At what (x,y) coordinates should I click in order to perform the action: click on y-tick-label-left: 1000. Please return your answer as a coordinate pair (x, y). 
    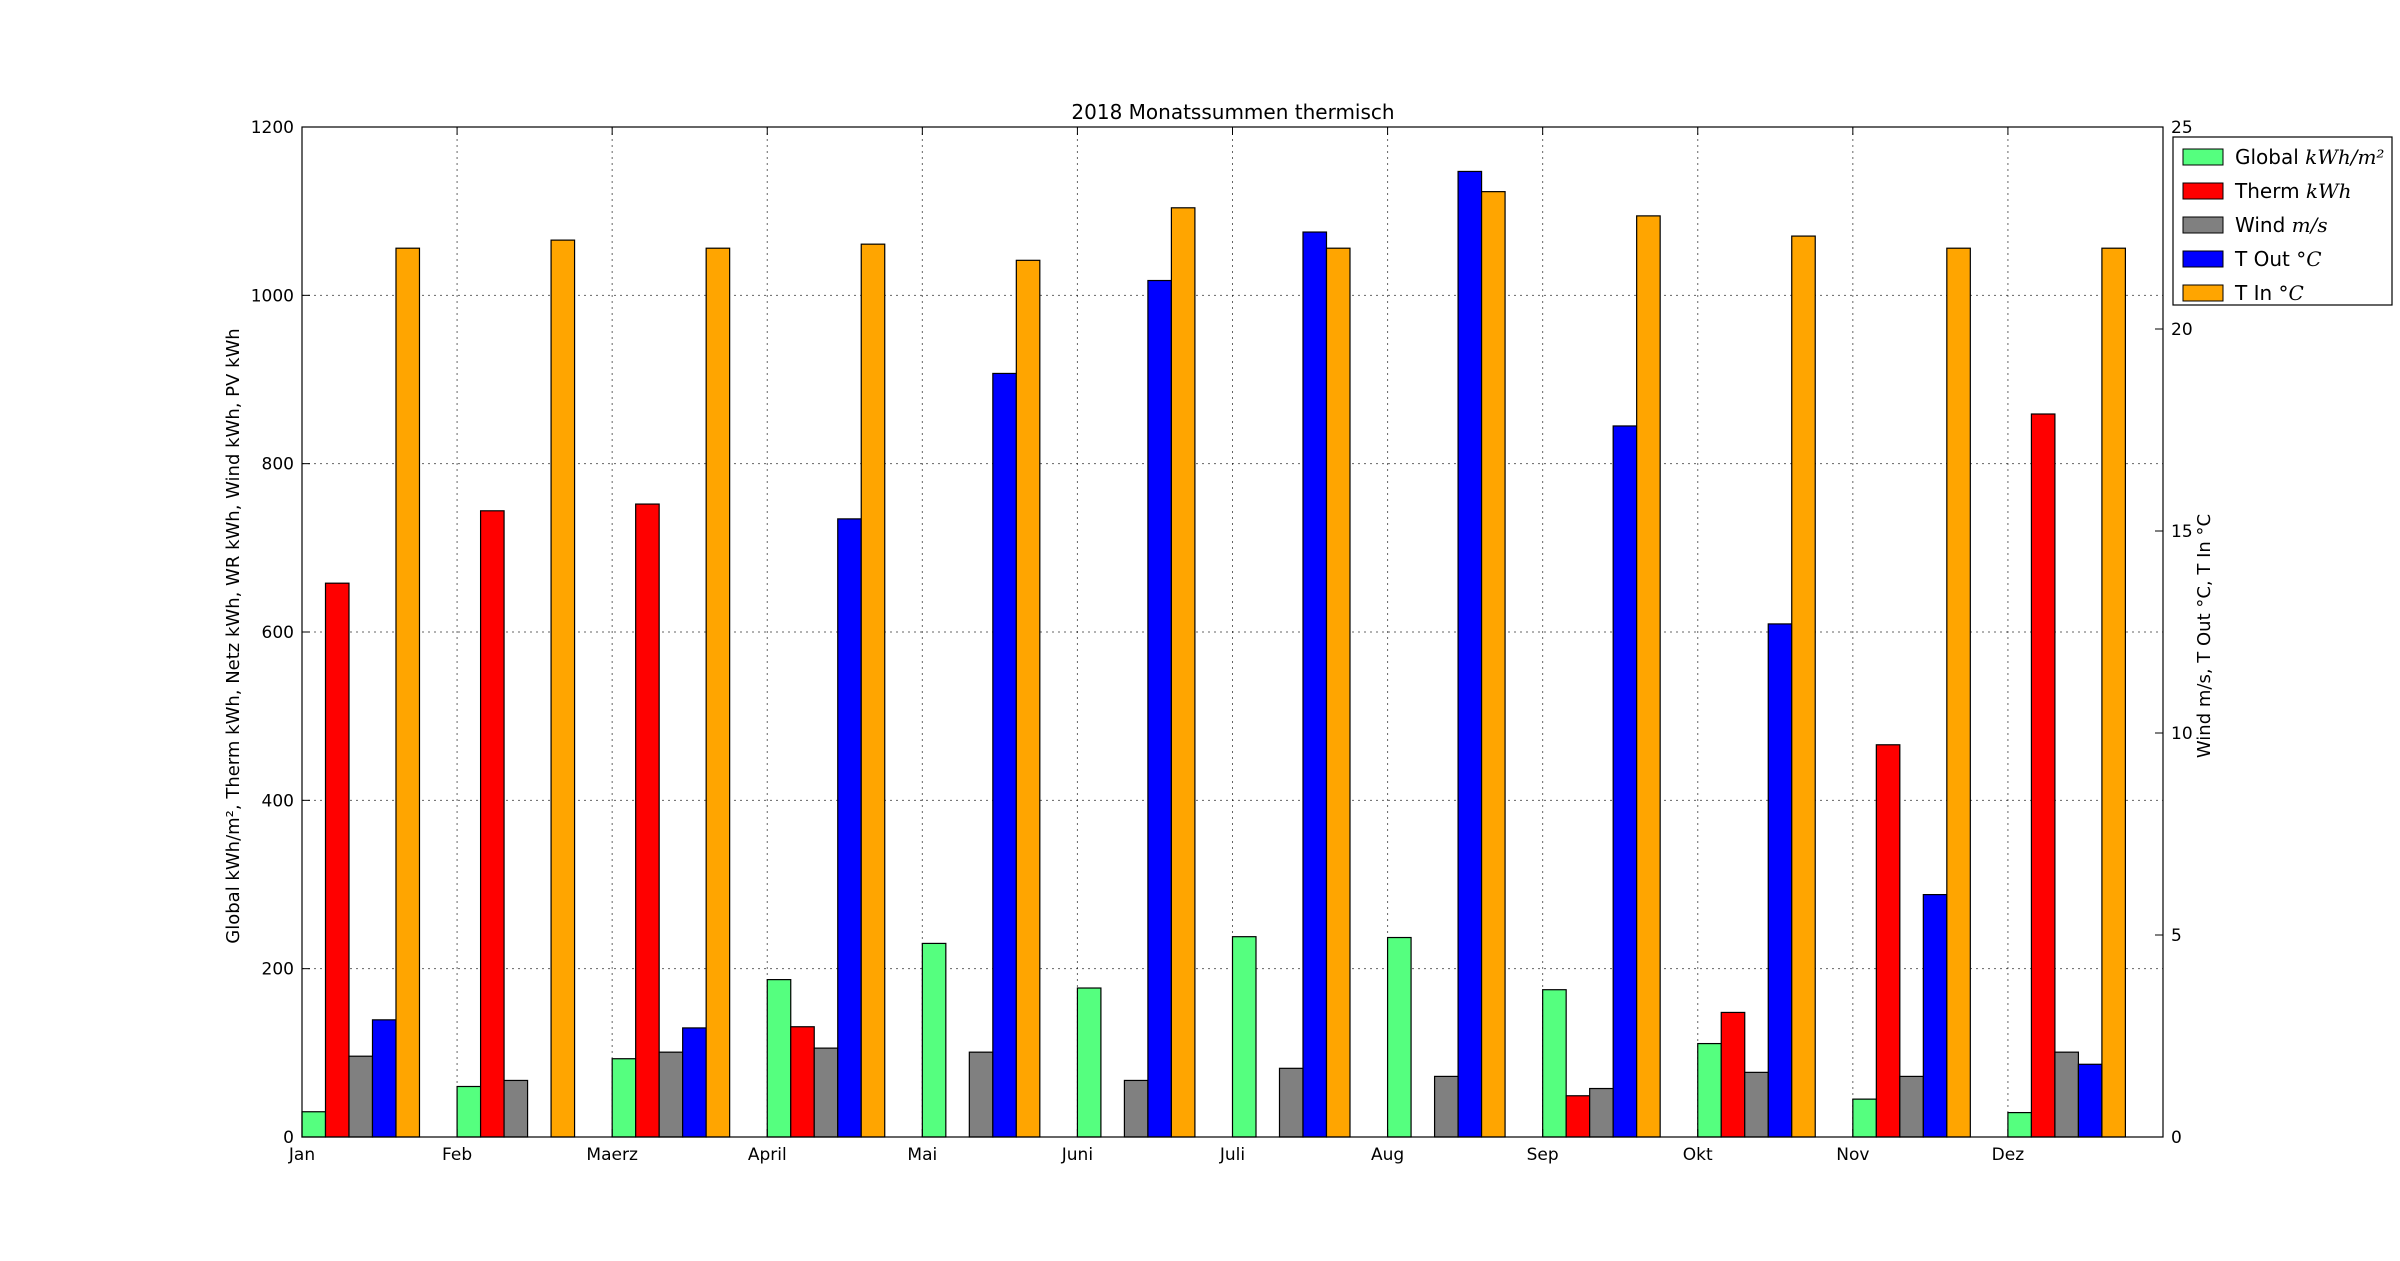
    Looking at the image, I should click on (272, 296).